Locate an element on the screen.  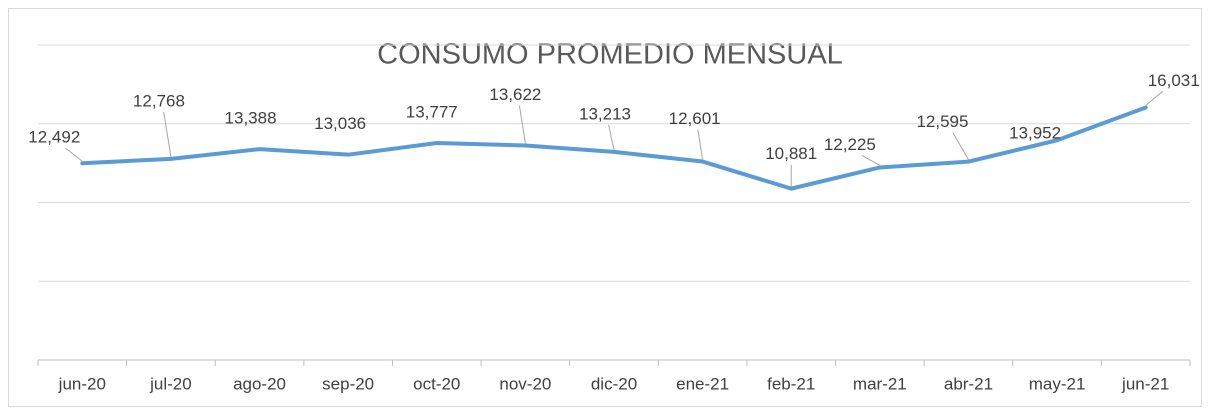
x-tick-label: sep-20 is located at coordinates (348, 383).